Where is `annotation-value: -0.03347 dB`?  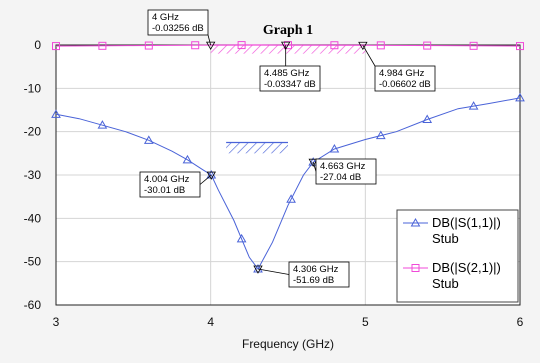
annotation-value: -0.03347 dB is located at coordinates (290, 84).